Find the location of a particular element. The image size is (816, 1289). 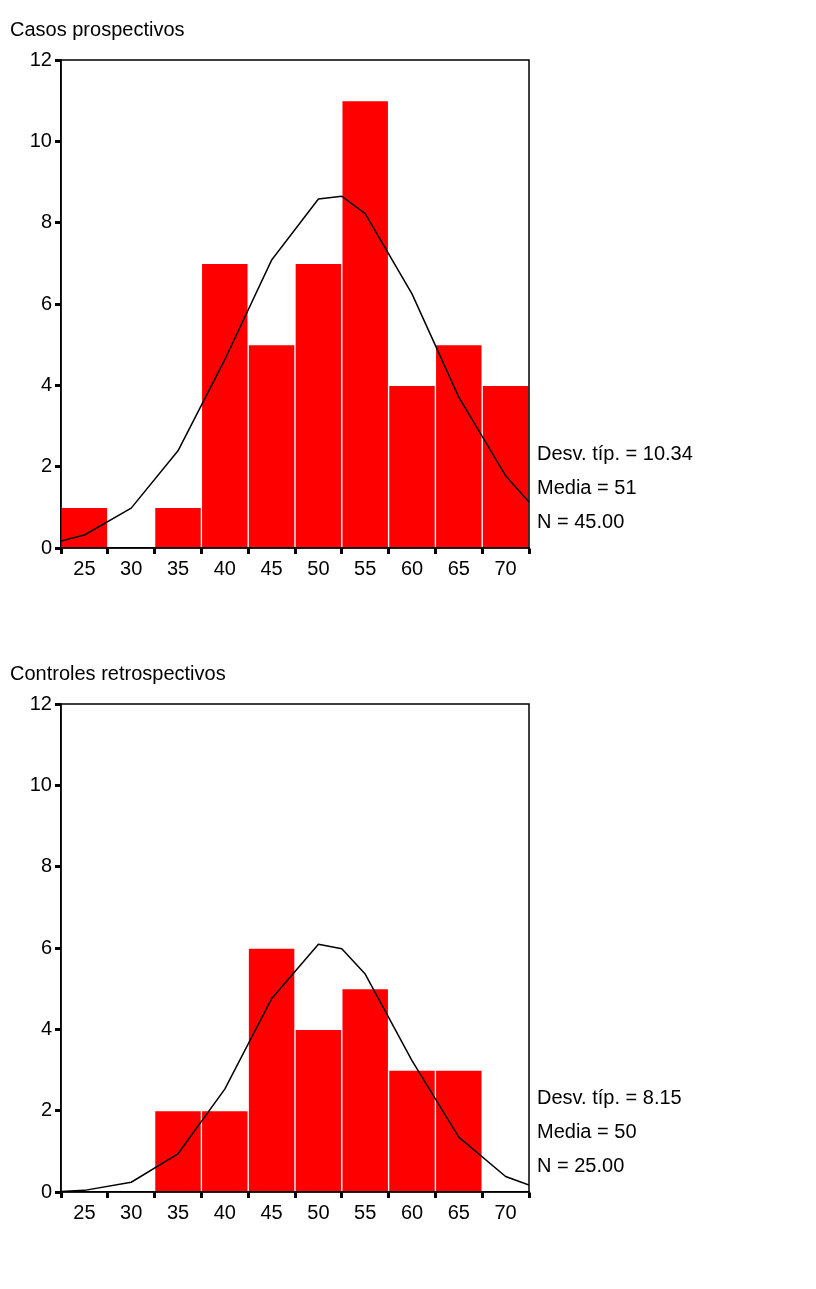

chart-title: Controles retrospectivos is located at coordinates (118, 672).